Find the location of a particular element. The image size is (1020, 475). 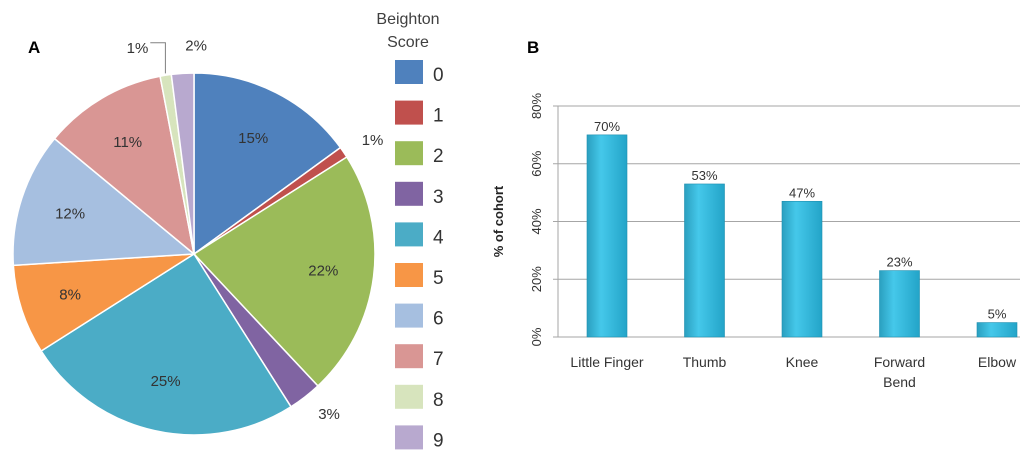

x-category-label: Thumb is located at coordinates (705, 362).